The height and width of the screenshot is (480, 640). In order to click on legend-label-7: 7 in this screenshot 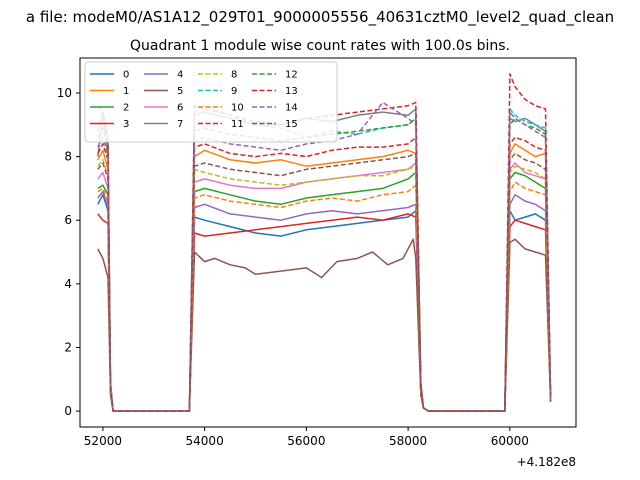, I will do `click(180, 124)`.